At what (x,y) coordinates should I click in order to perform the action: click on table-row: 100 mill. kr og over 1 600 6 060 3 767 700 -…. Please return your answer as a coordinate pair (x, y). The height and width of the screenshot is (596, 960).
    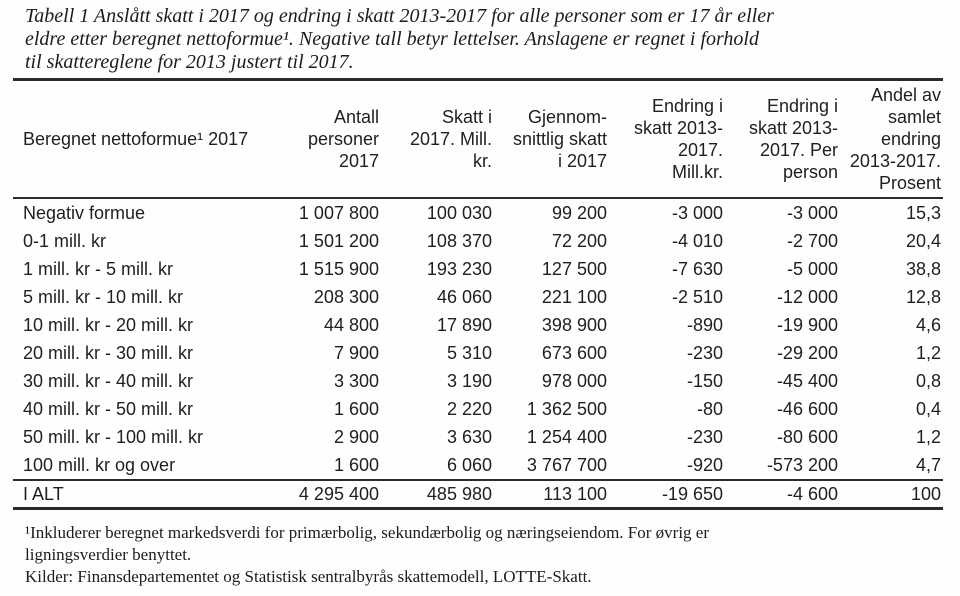
    Looking at the image, I should click on (478, 465).